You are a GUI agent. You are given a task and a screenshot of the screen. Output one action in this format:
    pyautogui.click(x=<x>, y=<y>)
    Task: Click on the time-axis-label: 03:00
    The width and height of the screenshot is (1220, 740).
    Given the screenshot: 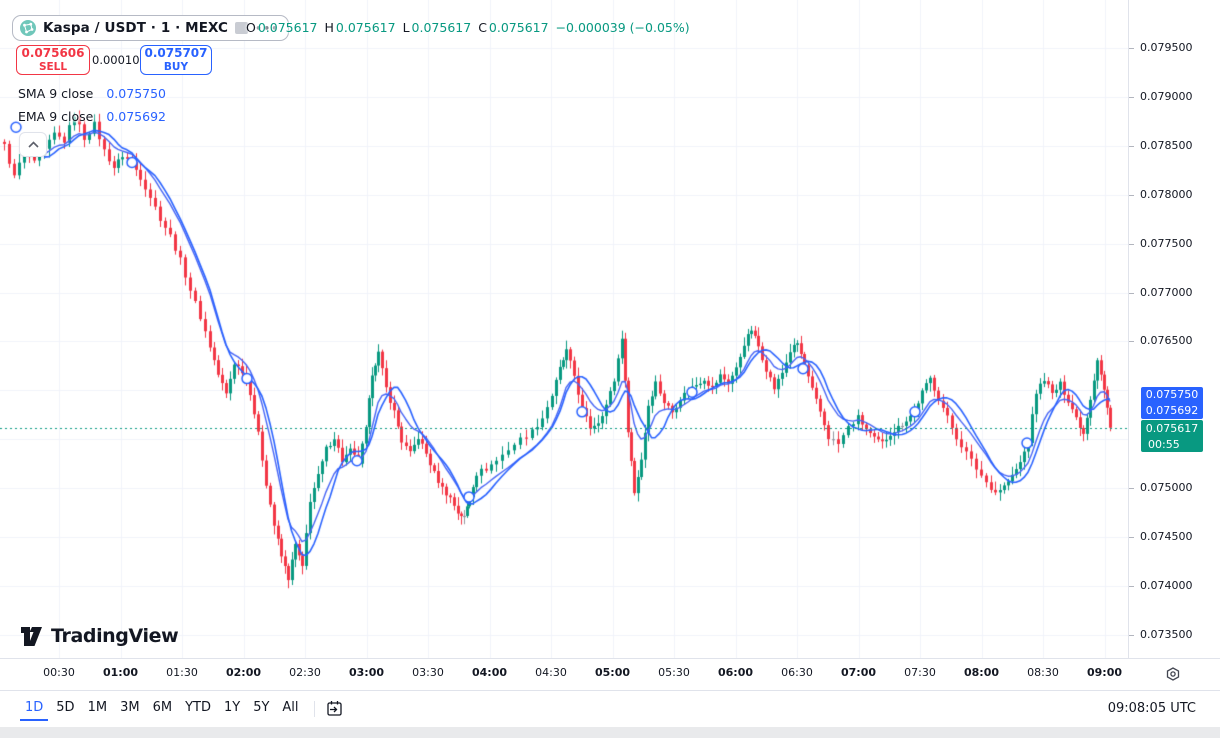 What is the action you would take?
    pyautogui.click(x=366, y=672)
    